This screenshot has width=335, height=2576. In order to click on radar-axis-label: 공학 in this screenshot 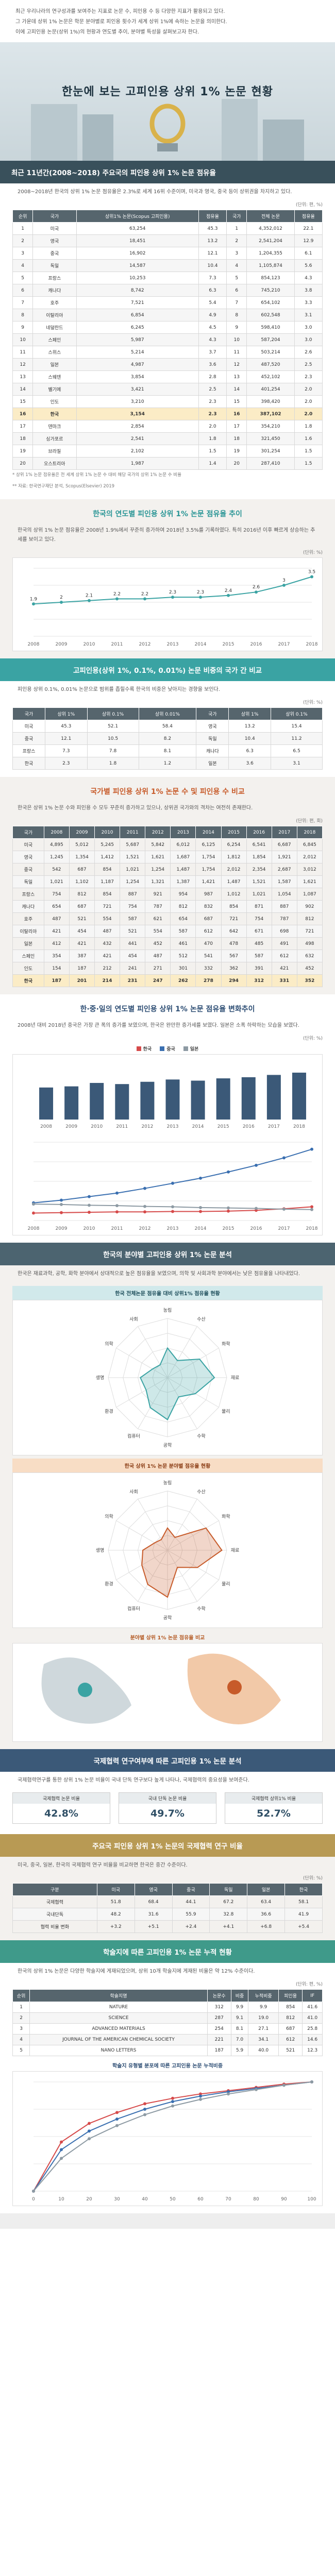, I will do `click(167, 1618)`.